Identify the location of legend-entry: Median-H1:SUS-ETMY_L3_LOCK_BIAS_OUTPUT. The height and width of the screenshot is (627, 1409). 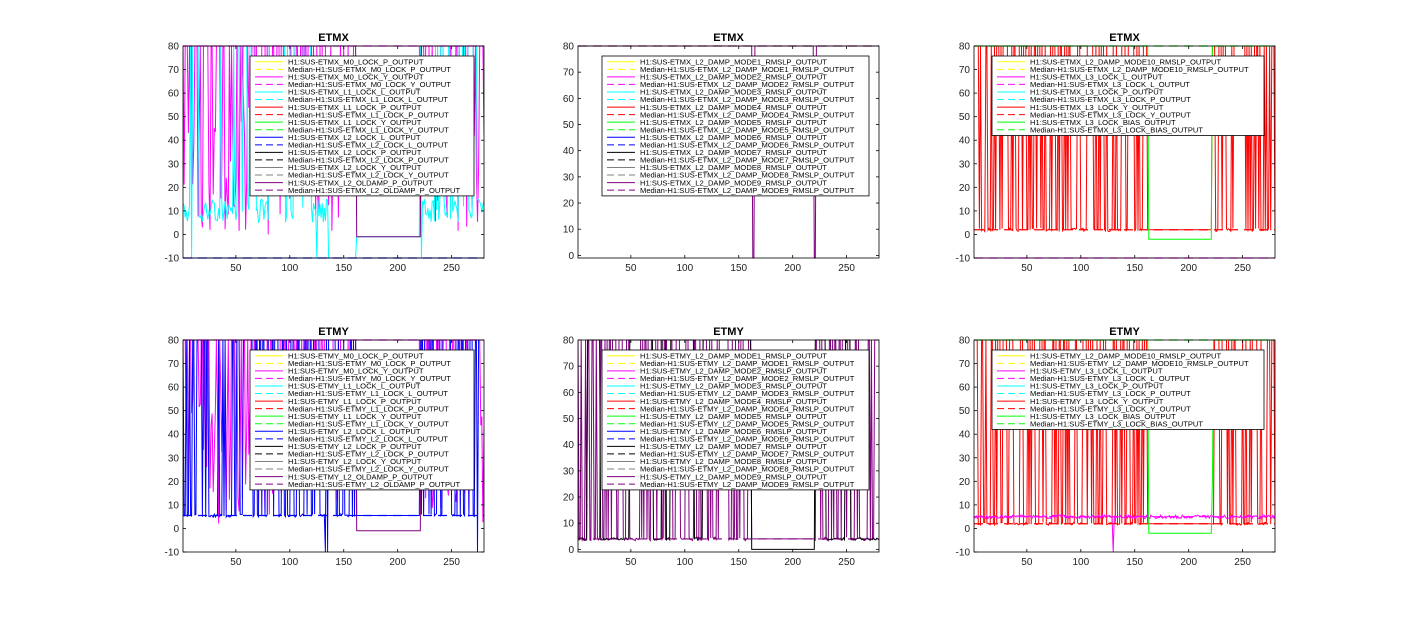
(1116, 423).